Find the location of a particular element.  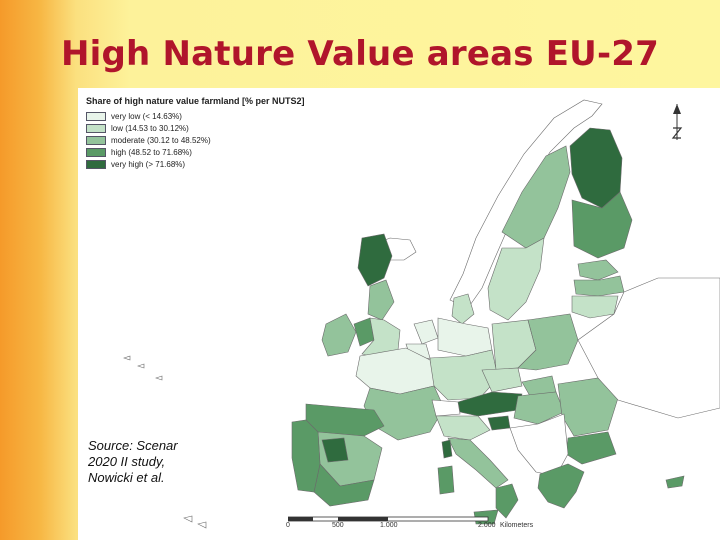

region-finland-south is located at coordinates (602, 225).